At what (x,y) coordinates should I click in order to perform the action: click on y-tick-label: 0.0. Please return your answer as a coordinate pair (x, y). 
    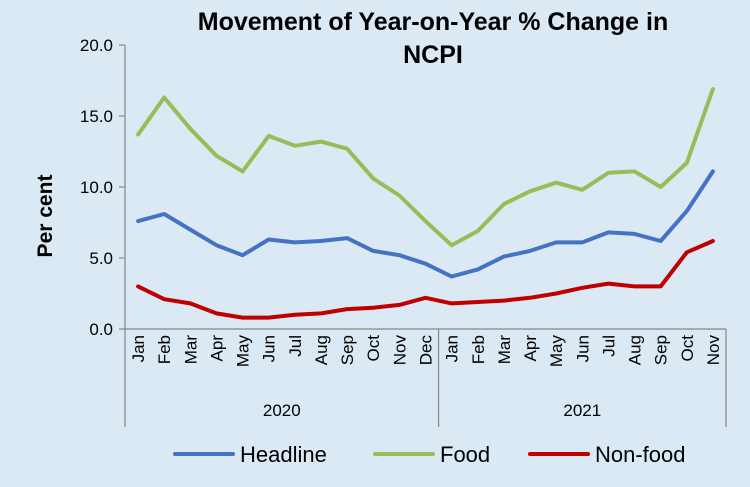
    Looking at the image, I should click on (101, 329).